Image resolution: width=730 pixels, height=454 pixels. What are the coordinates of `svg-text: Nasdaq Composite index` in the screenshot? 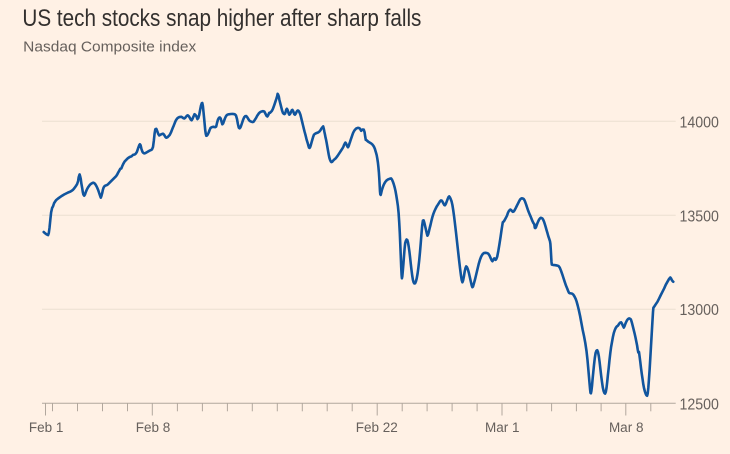 It's located at (110, 47).